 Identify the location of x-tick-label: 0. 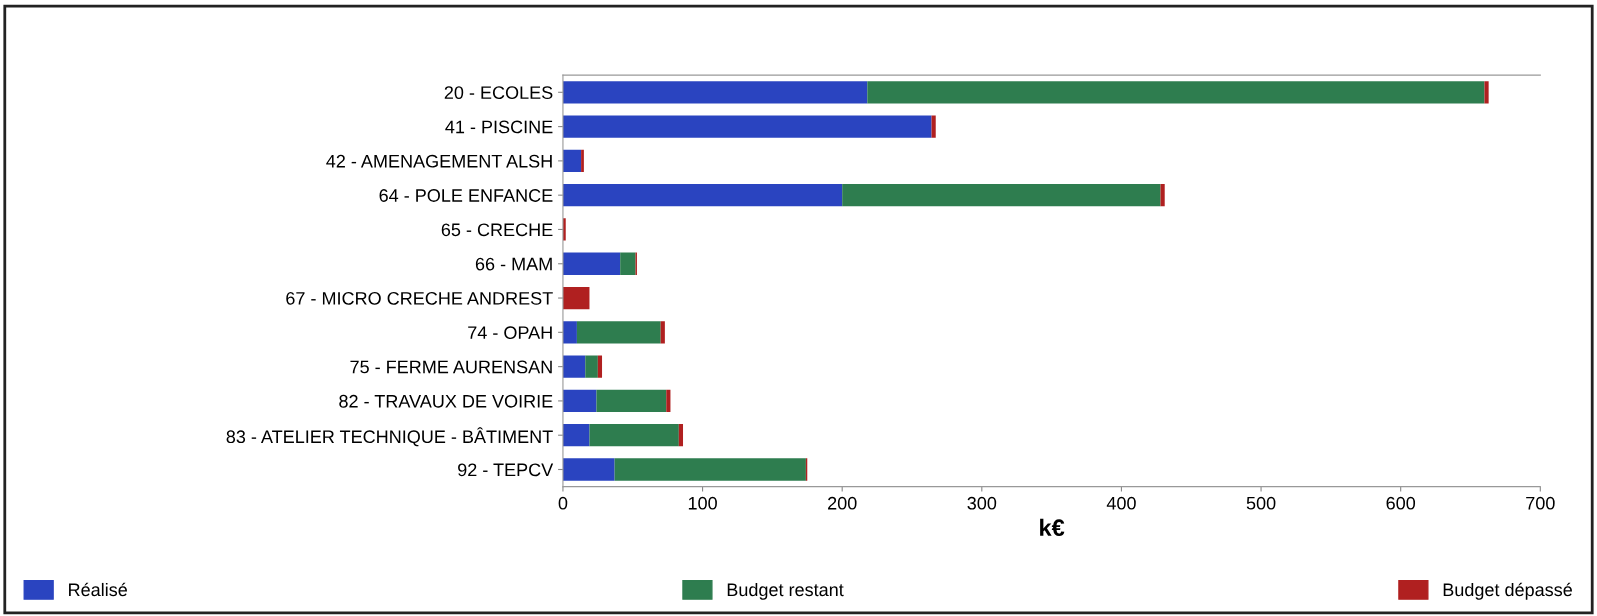
(563, 503).